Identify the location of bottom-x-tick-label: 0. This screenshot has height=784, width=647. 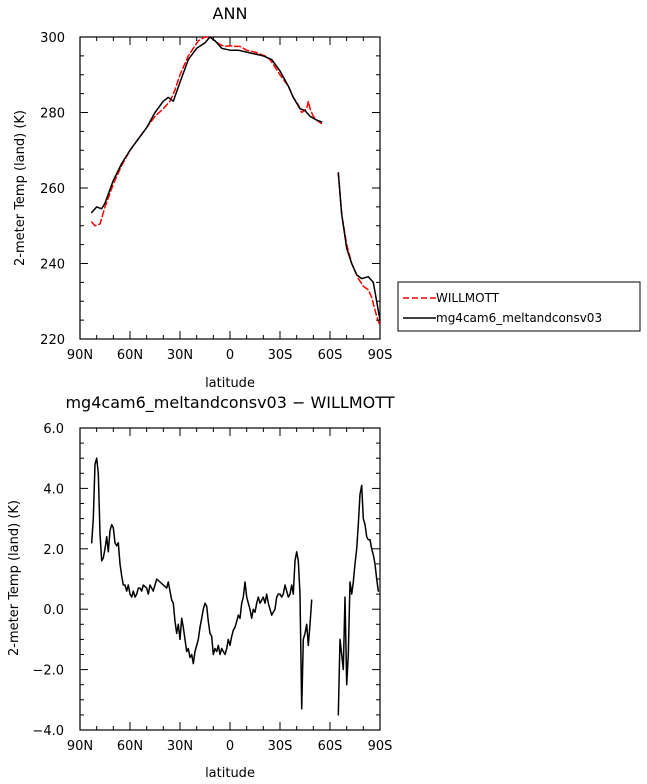
(230, 746).